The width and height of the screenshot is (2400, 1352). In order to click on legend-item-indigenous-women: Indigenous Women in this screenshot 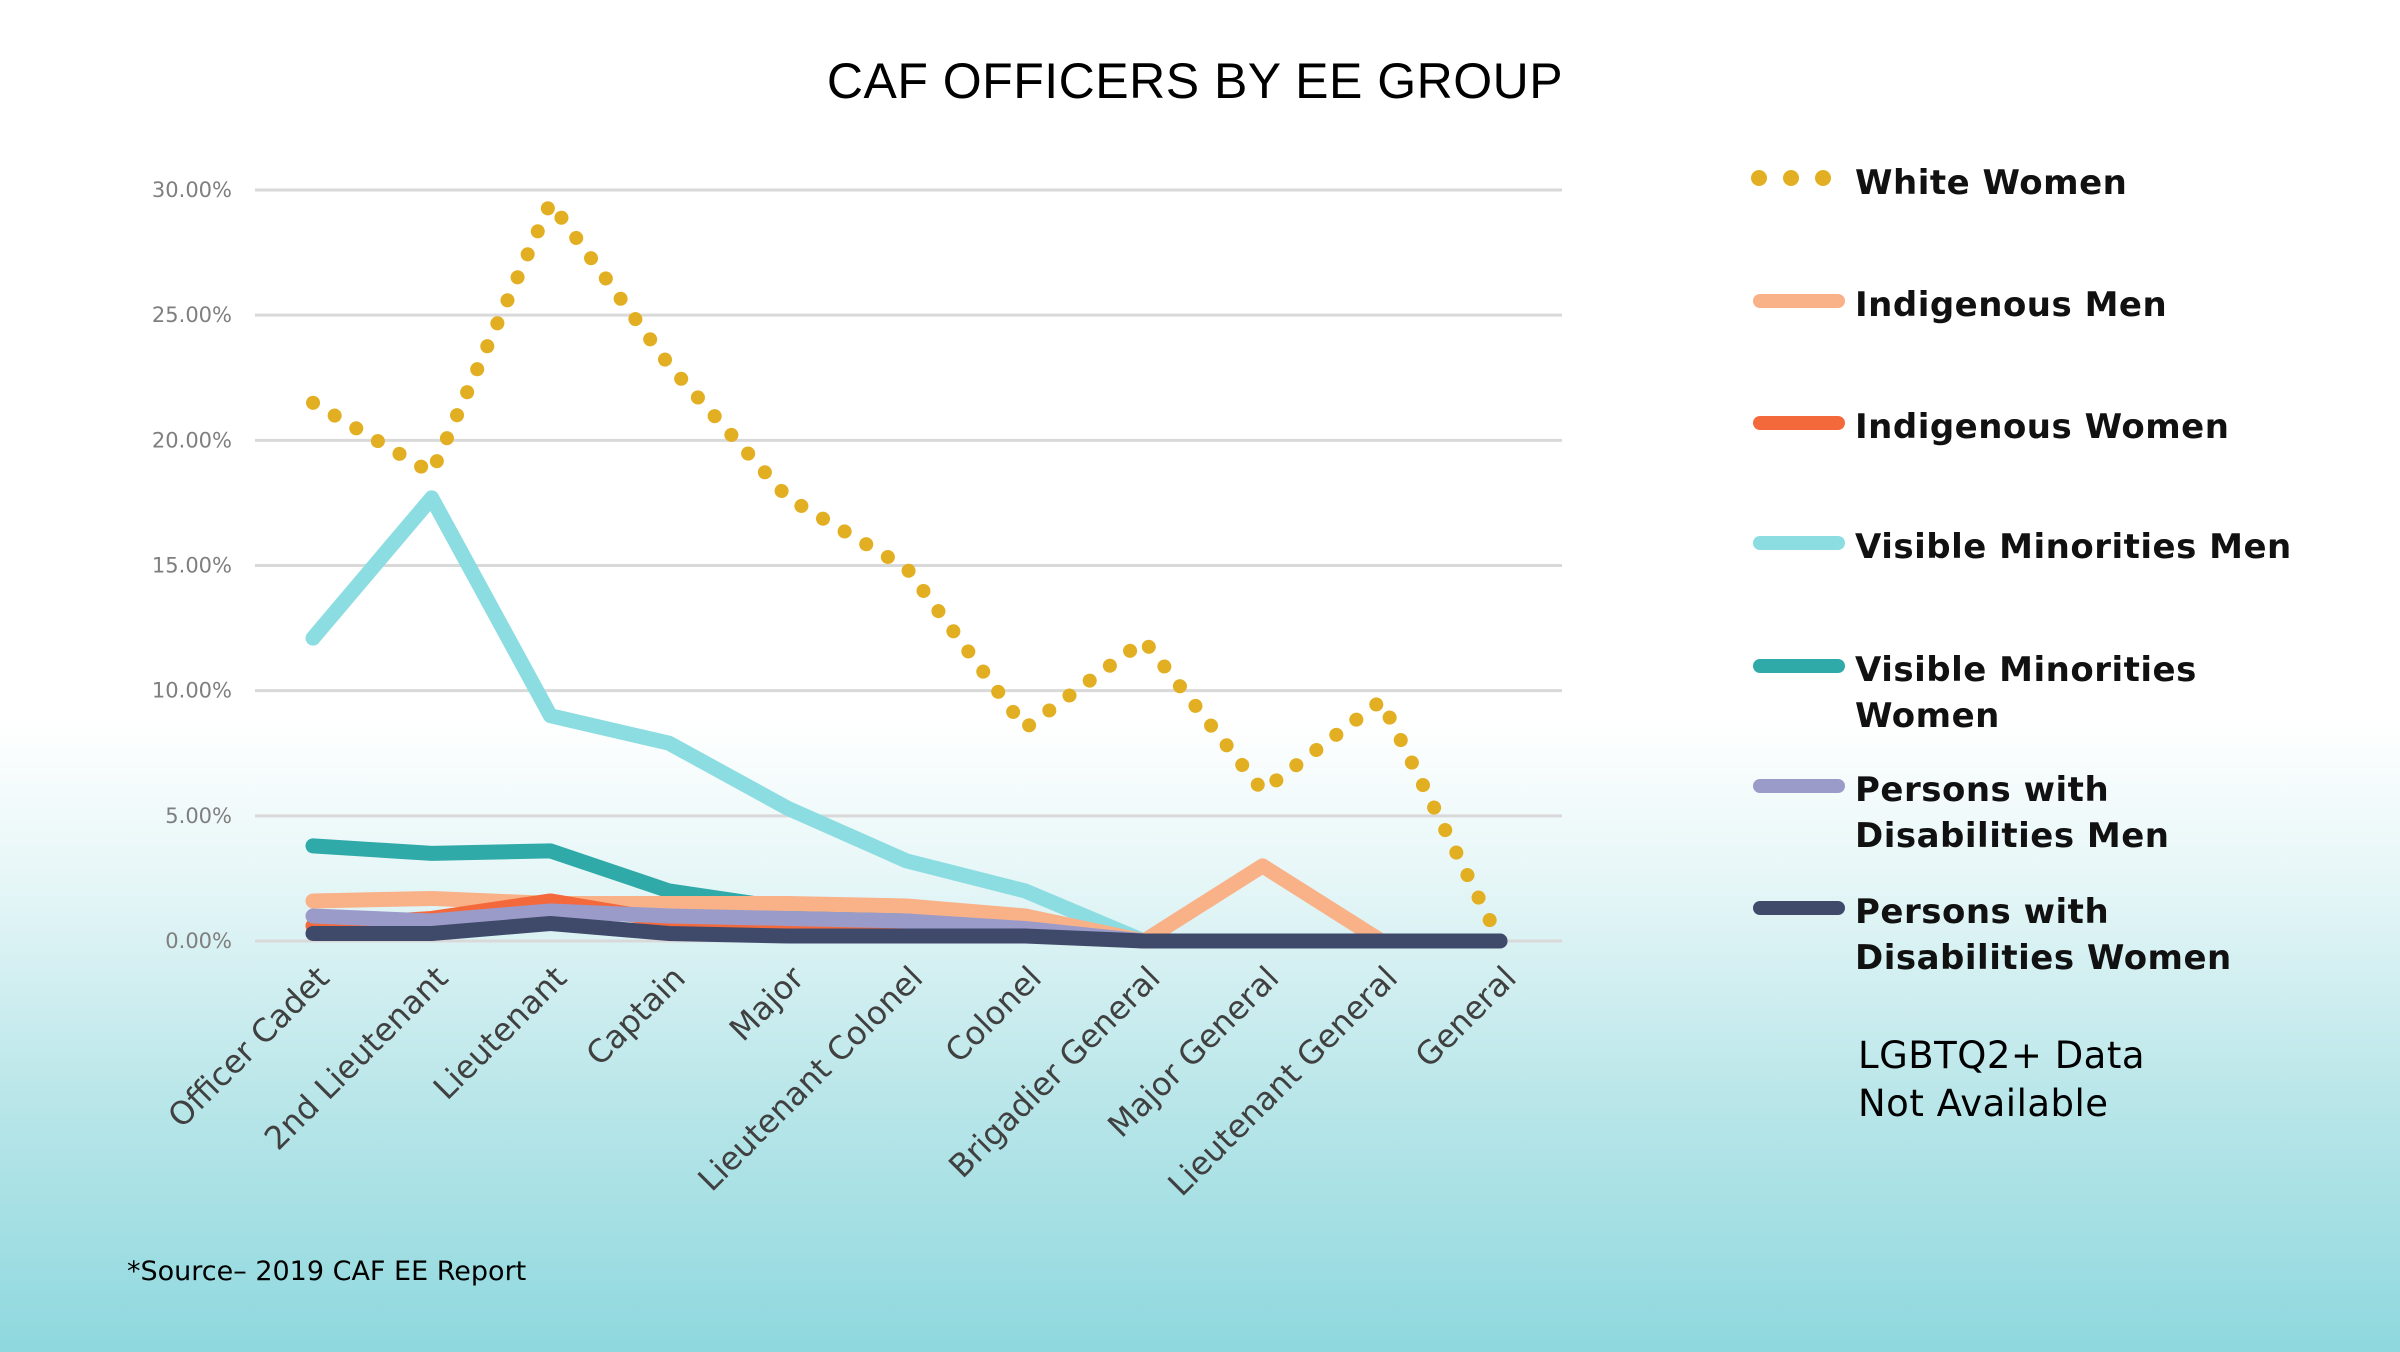, I will do `click(2035, 427)`.